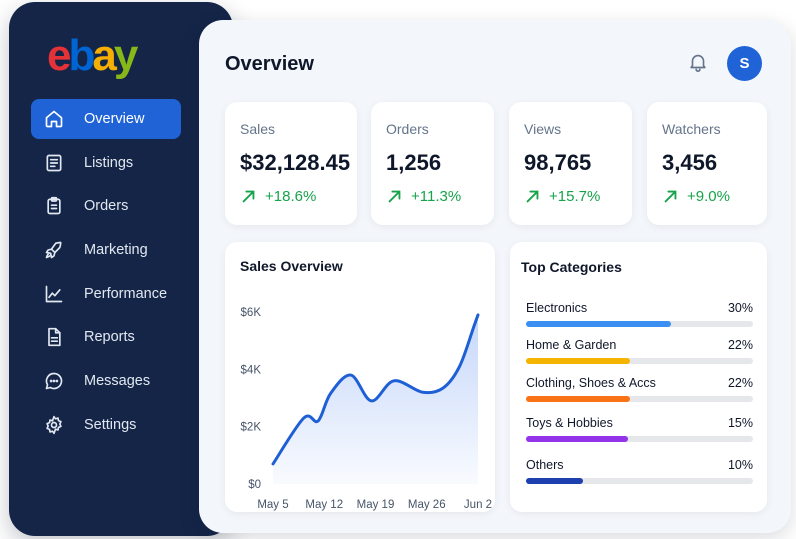  I want to click on bell-icon, so click(699, 63).